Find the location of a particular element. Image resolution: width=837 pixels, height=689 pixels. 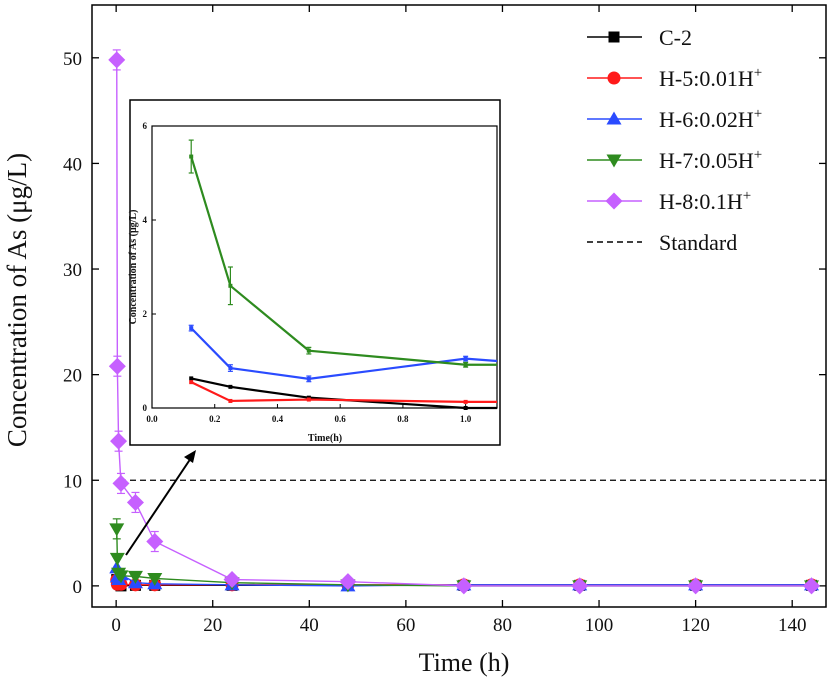

y-axis-label: Concentration of As (μg/L) is located at coordinates (17, 300).